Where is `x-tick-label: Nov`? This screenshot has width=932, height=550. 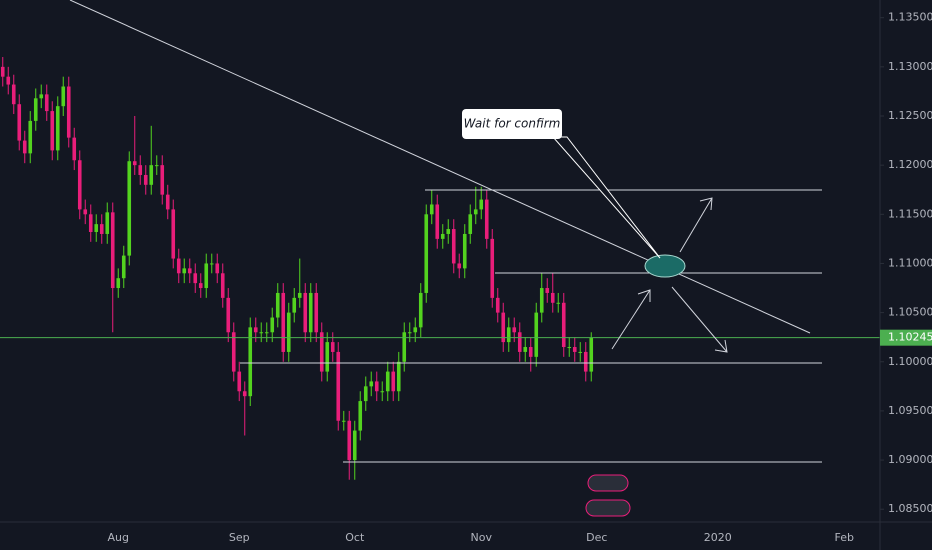 x-tick-label: Nov is located at coordinates (482, 537).